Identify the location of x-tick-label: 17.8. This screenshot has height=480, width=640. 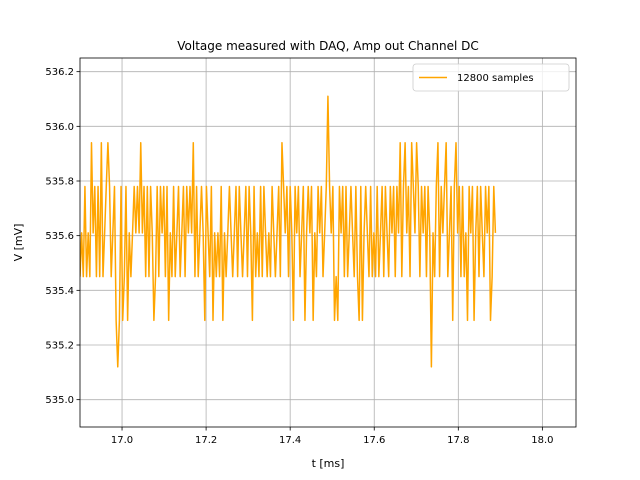
(458, 440).